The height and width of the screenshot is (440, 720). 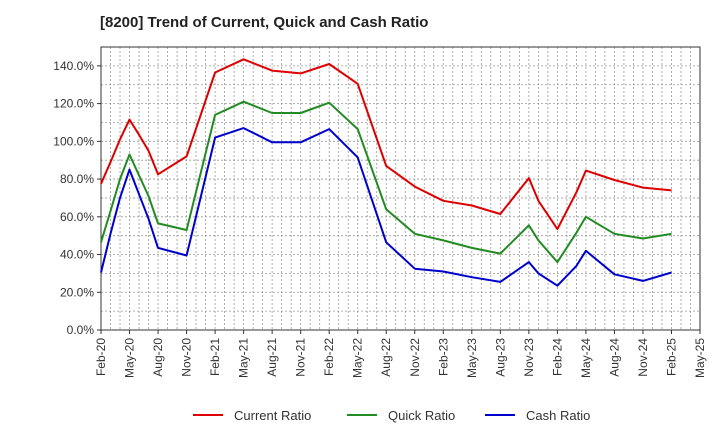 What do you see at coordinates (158, 357) in the screenshot?
I see `x-tick-label: Aug-20` at bounding box center [158, 357].